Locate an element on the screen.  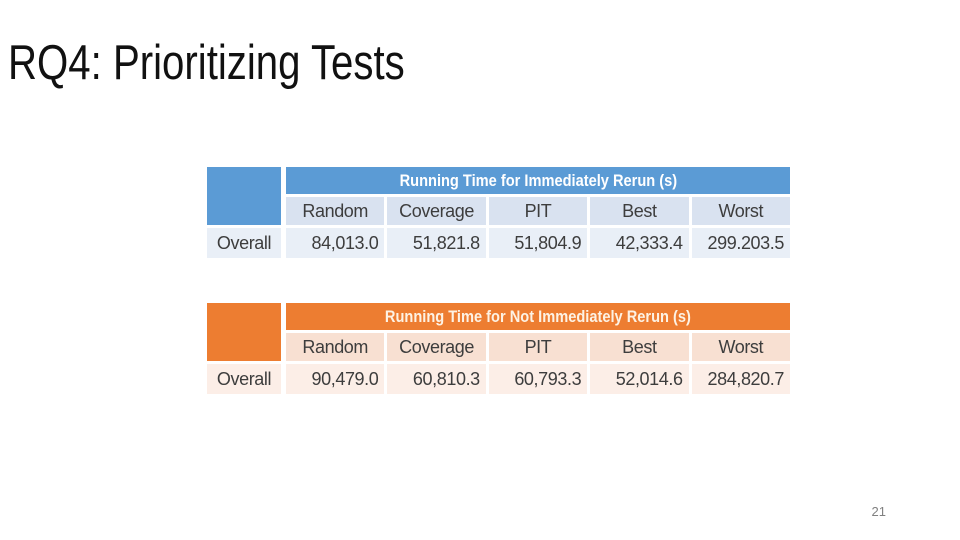
value-worst: 299.203.5 is located at coordinates (740, 243).